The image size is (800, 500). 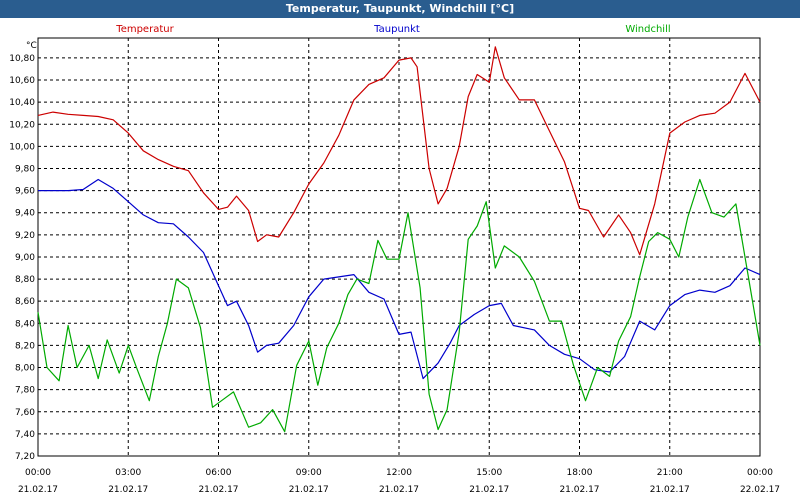 I want to click on y-tick-label: 8,80, so click(x=25, y=280).